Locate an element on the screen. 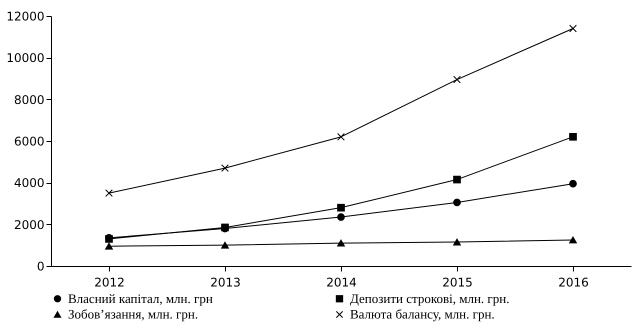  legend-label: Власний капітал, млн. грн is located at coordinates (140, 298).